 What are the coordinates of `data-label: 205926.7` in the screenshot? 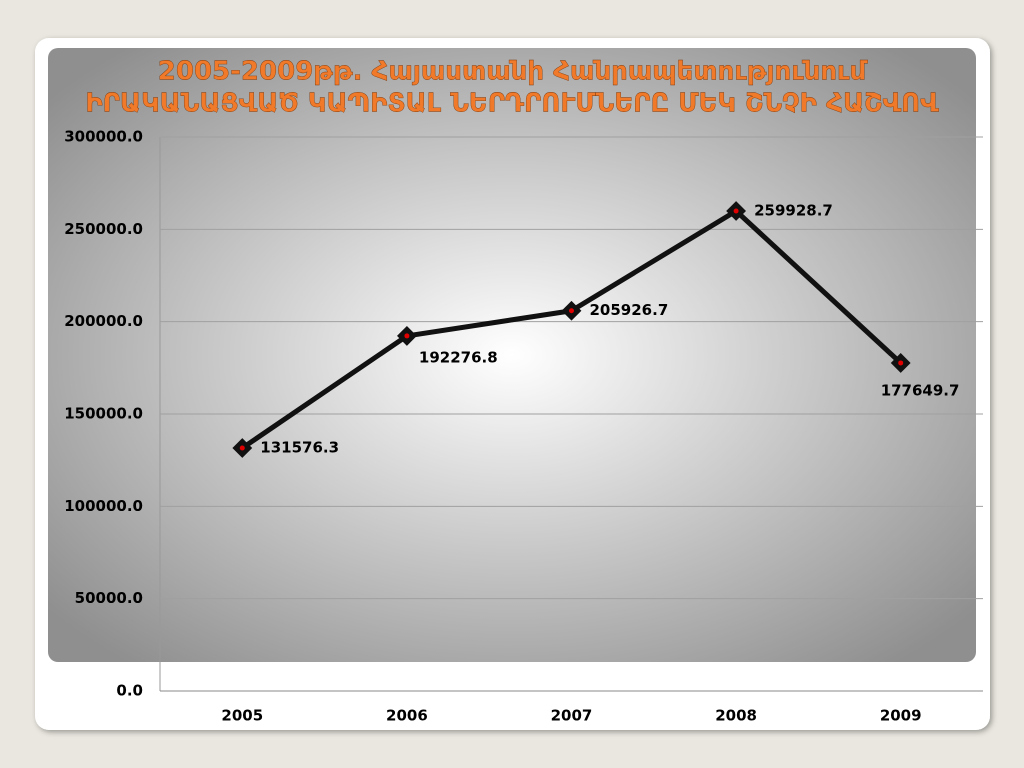 It's located at (629, 310).